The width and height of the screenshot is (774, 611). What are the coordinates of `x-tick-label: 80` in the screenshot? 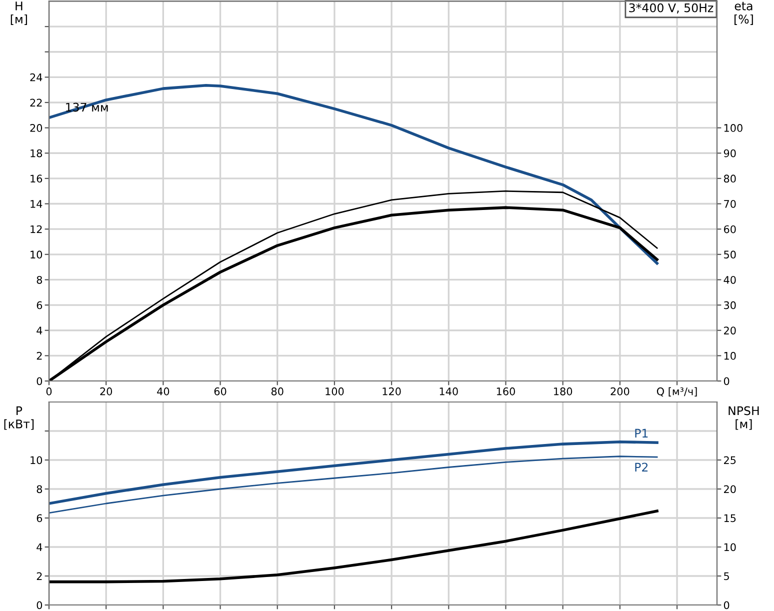 It's located at (277, 391).